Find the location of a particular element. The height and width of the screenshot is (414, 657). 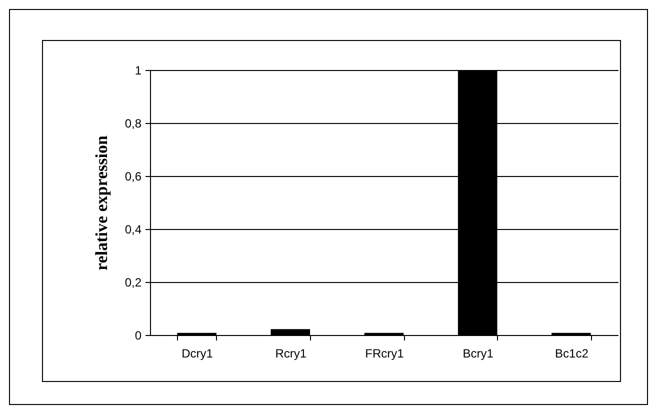

x-tick-label: Bcry1 is located at coordinates (478, 353).